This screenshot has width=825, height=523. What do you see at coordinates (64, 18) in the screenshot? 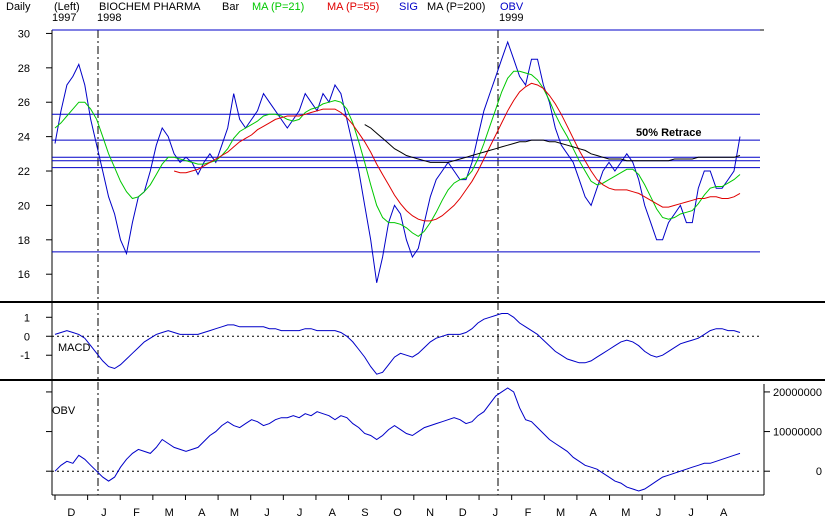
I see `year-label-start: 1997` at bounding box center [64, 18].